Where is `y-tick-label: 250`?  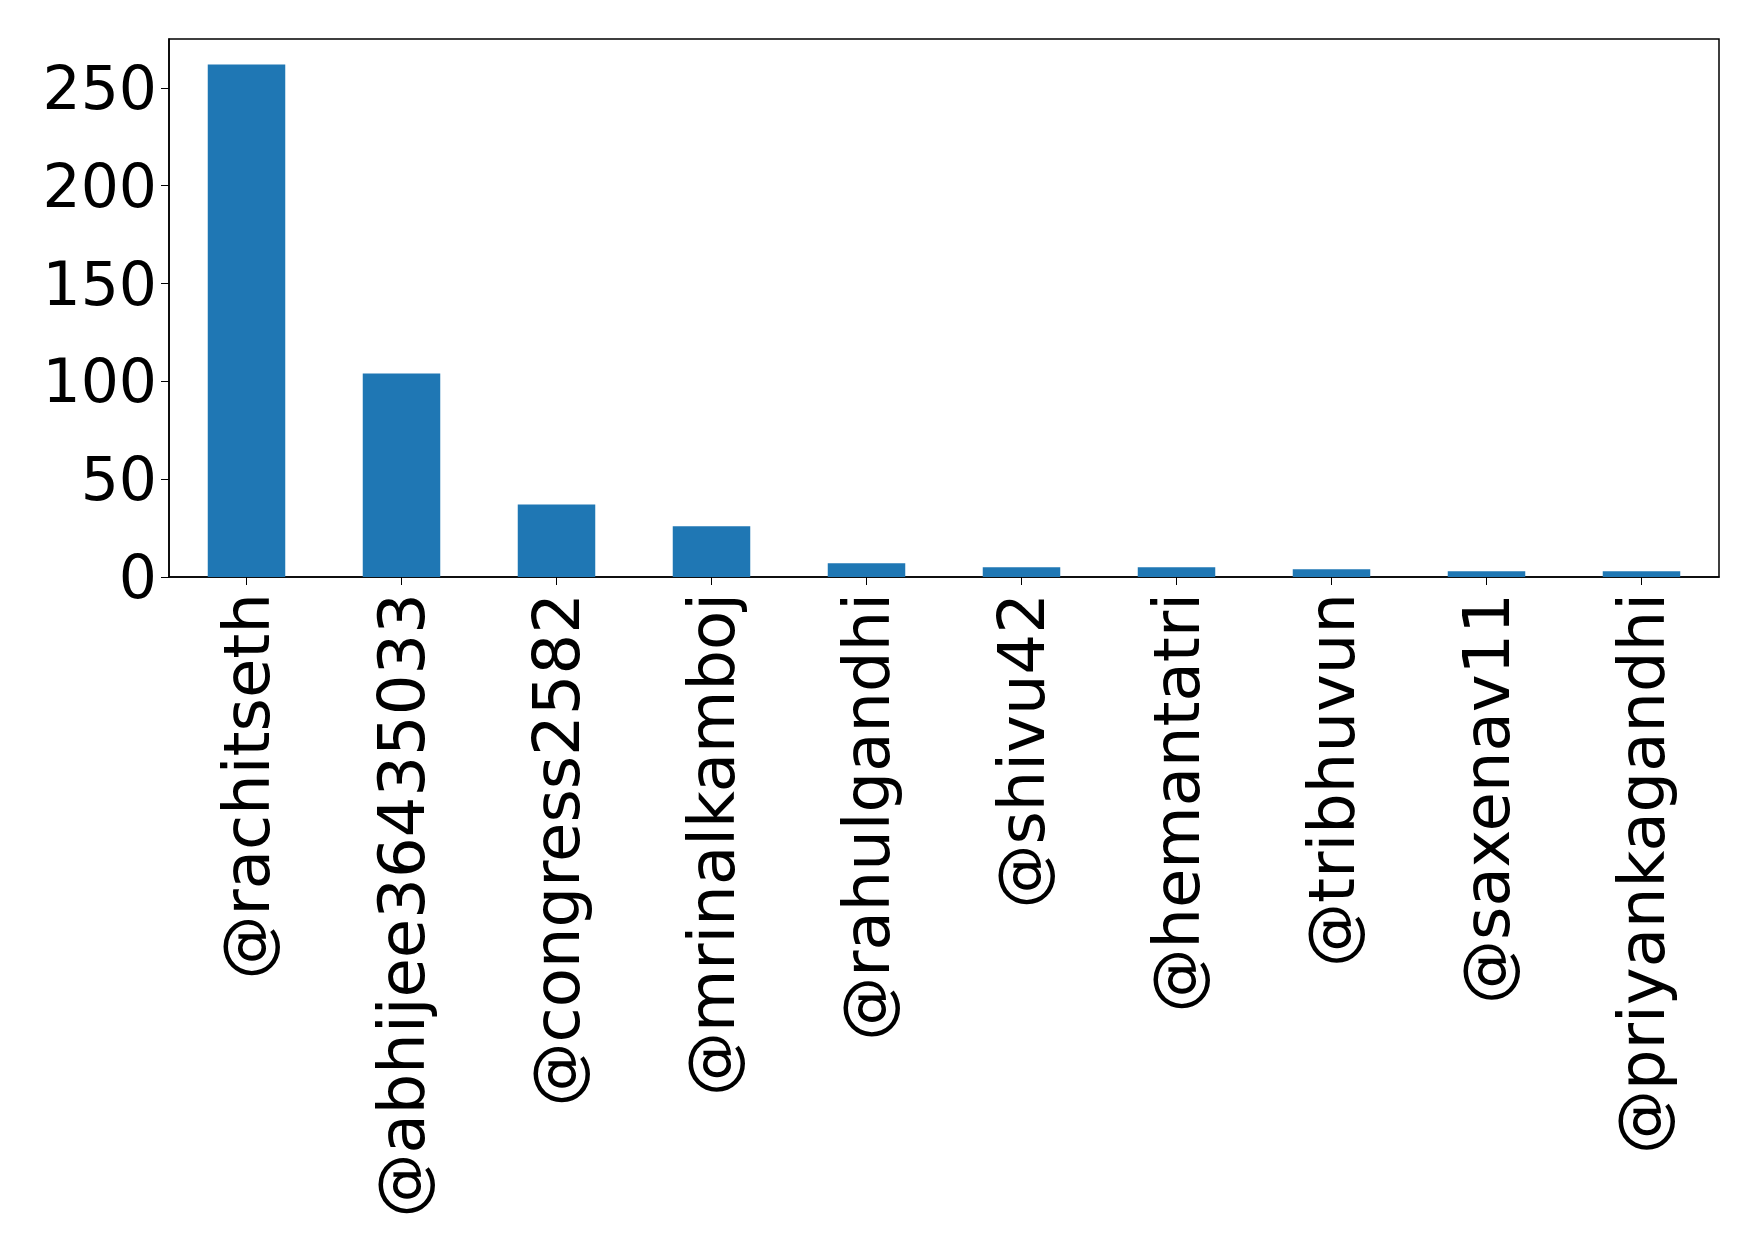
y-tick-label: 250 is located at coordinates (99, 87).